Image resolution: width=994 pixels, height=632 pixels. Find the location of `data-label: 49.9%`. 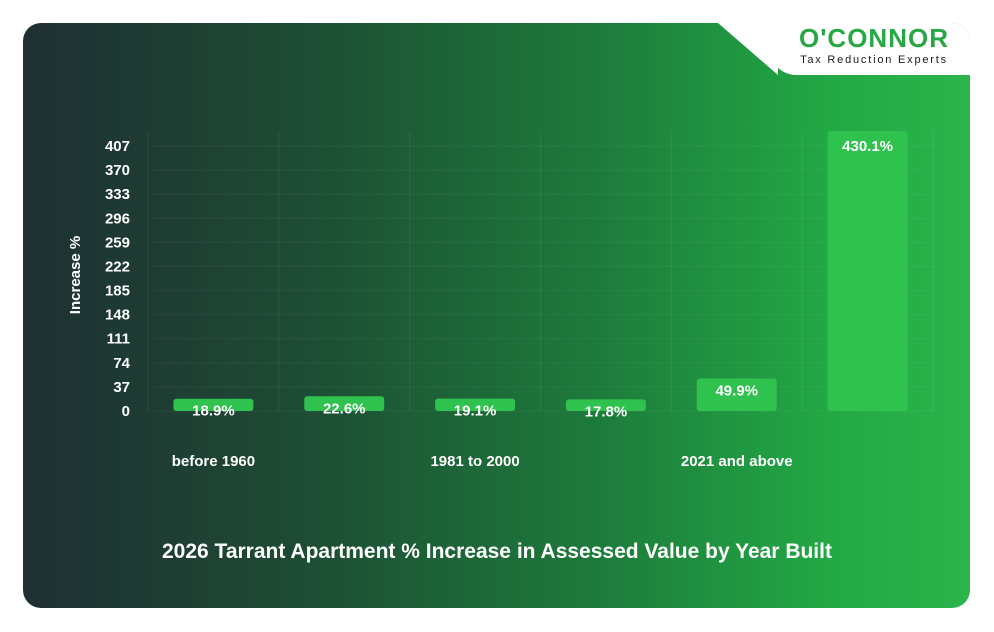

data-label: 49.9% is located at coordinates (736, 391).